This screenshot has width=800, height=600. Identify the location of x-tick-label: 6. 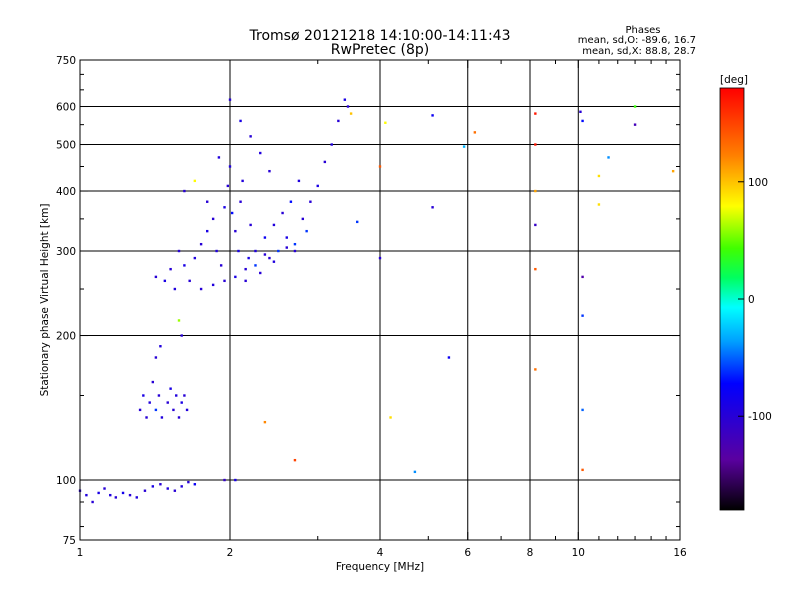
(467, 553).